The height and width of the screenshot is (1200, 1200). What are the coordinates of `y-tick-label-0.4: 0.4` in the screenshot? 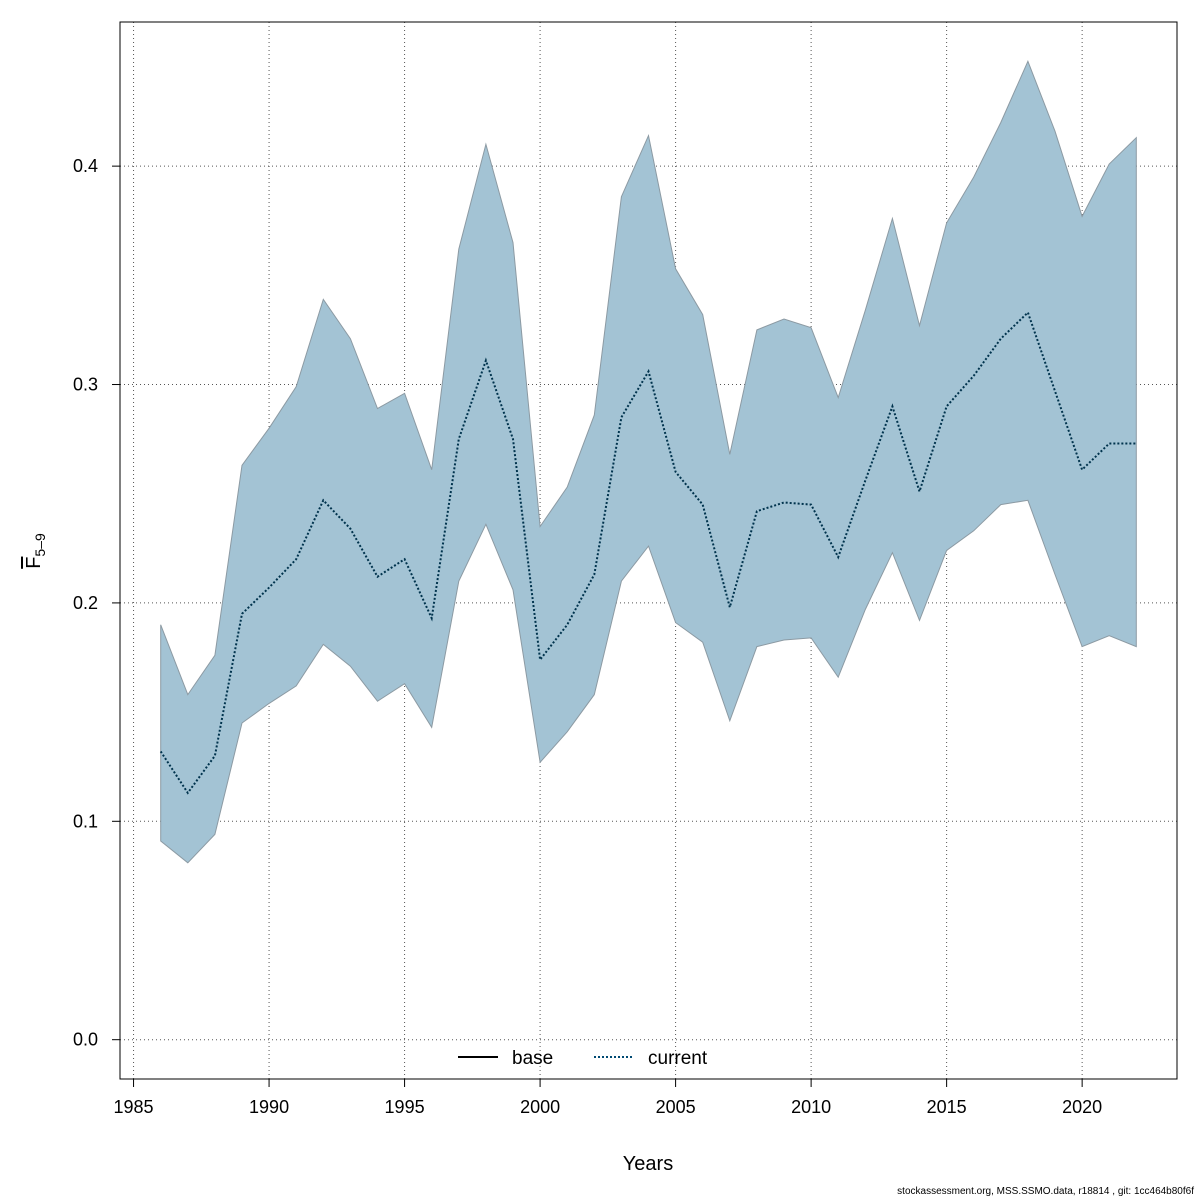 It's located at (85, 166).